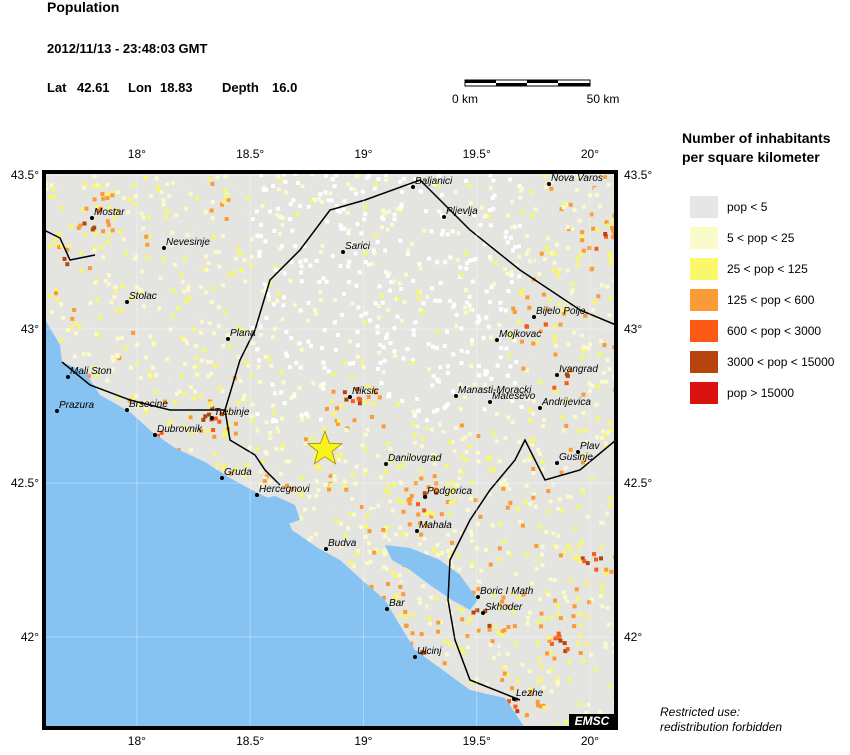 Image resolution: width=850 pixels, height=755 pixels. What do you see at coordinates (495, 390) in the screenshot?
I see `city-label: Manasti-Moracki` at bounding box center [495, 390].